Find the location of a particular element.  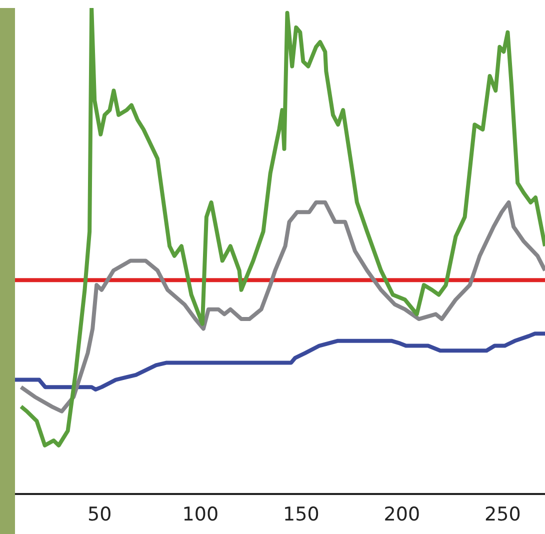

x-tick-label: 250 is located at coordinates (502, 514).